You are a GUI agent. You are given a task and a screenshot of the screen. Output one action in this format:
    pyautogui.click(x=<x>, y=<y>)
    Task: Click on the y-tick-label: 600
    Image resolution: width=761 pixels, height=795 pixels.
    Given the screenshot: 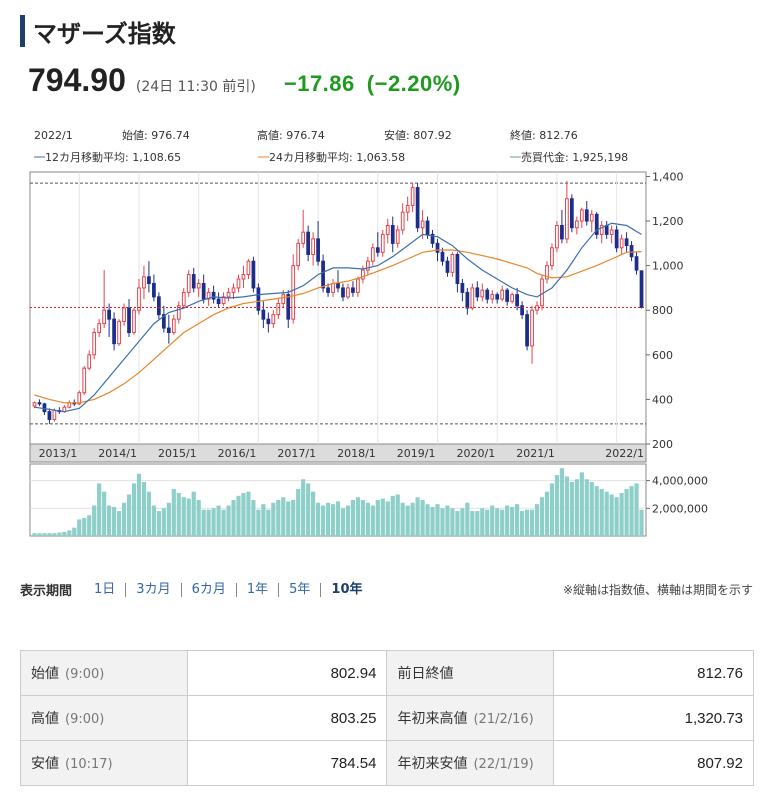 What is the action you would take?
    pyautogui.click(x=662, y=355)
    